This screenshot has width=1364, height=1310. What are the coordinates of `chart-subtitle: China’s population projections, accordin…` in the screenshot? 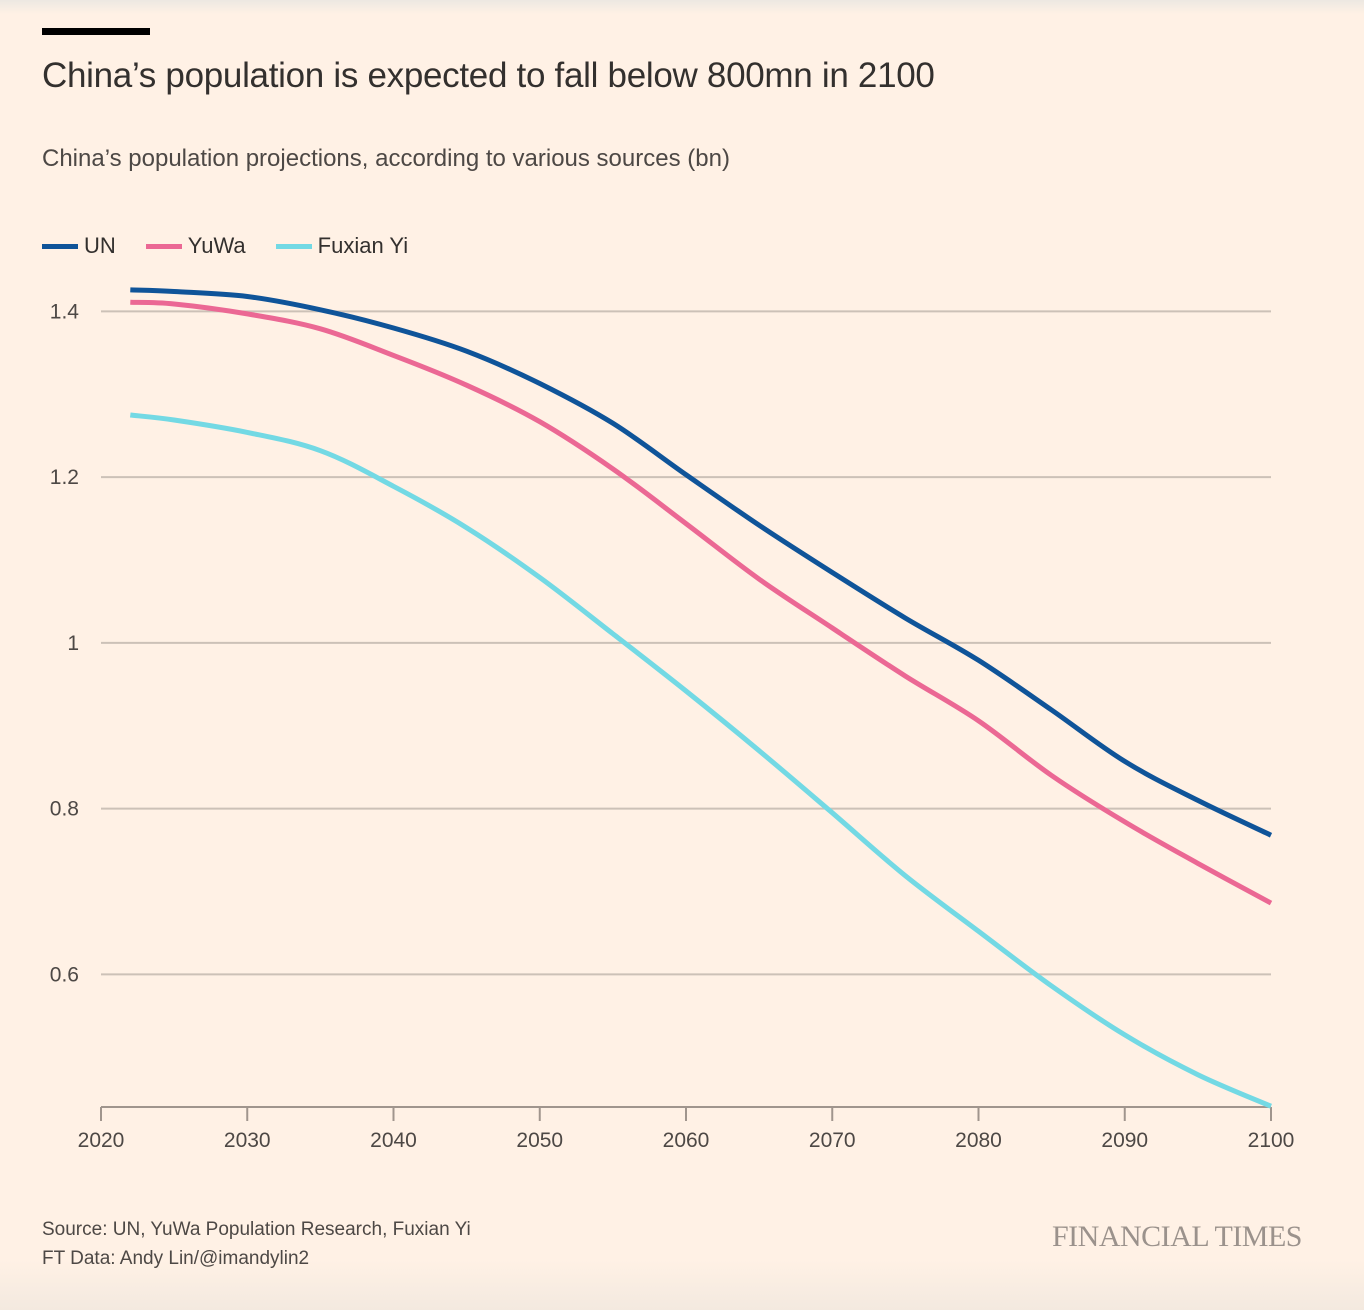 It's located at (386, 158).